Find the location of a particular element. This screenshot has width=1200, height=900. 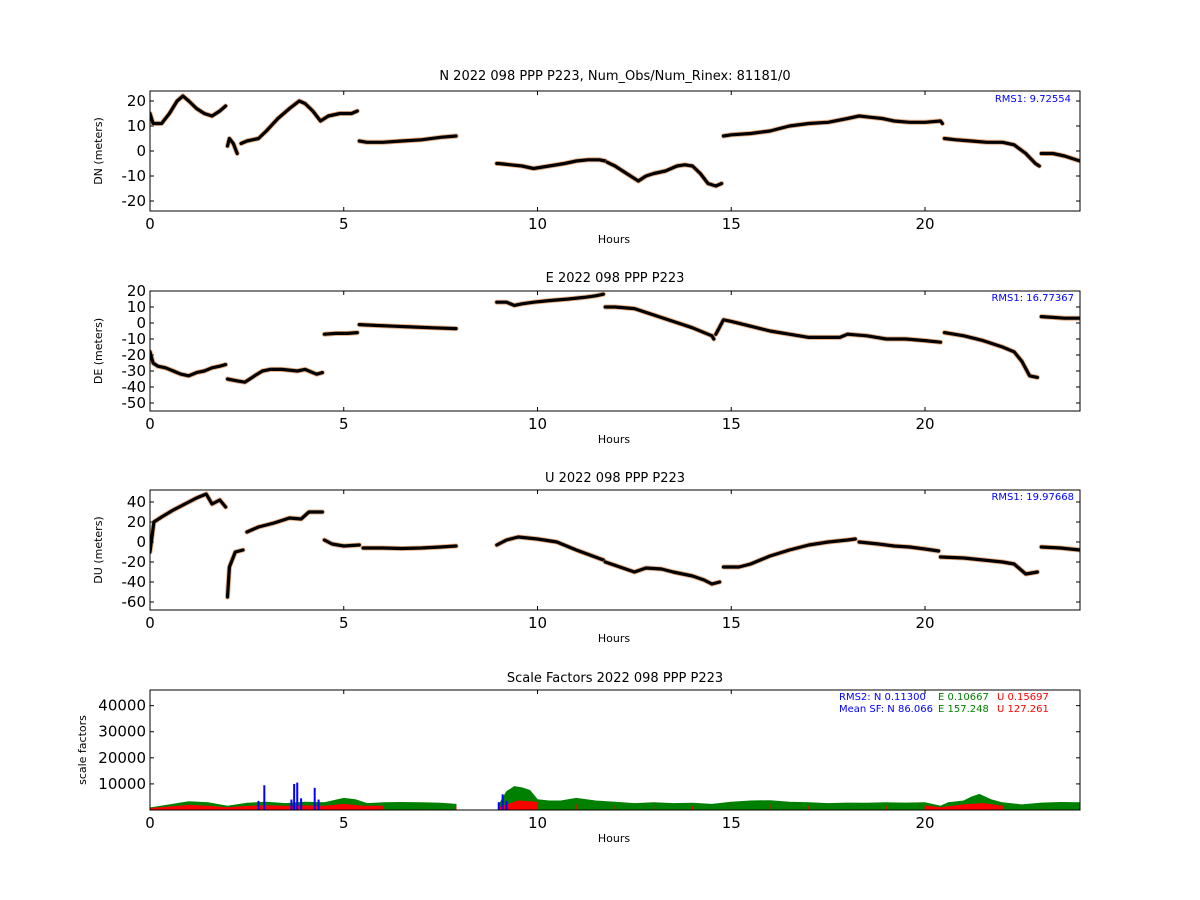

scale-legend-text: RMS2: N 0.11300 is located at coordinates (882, 697).